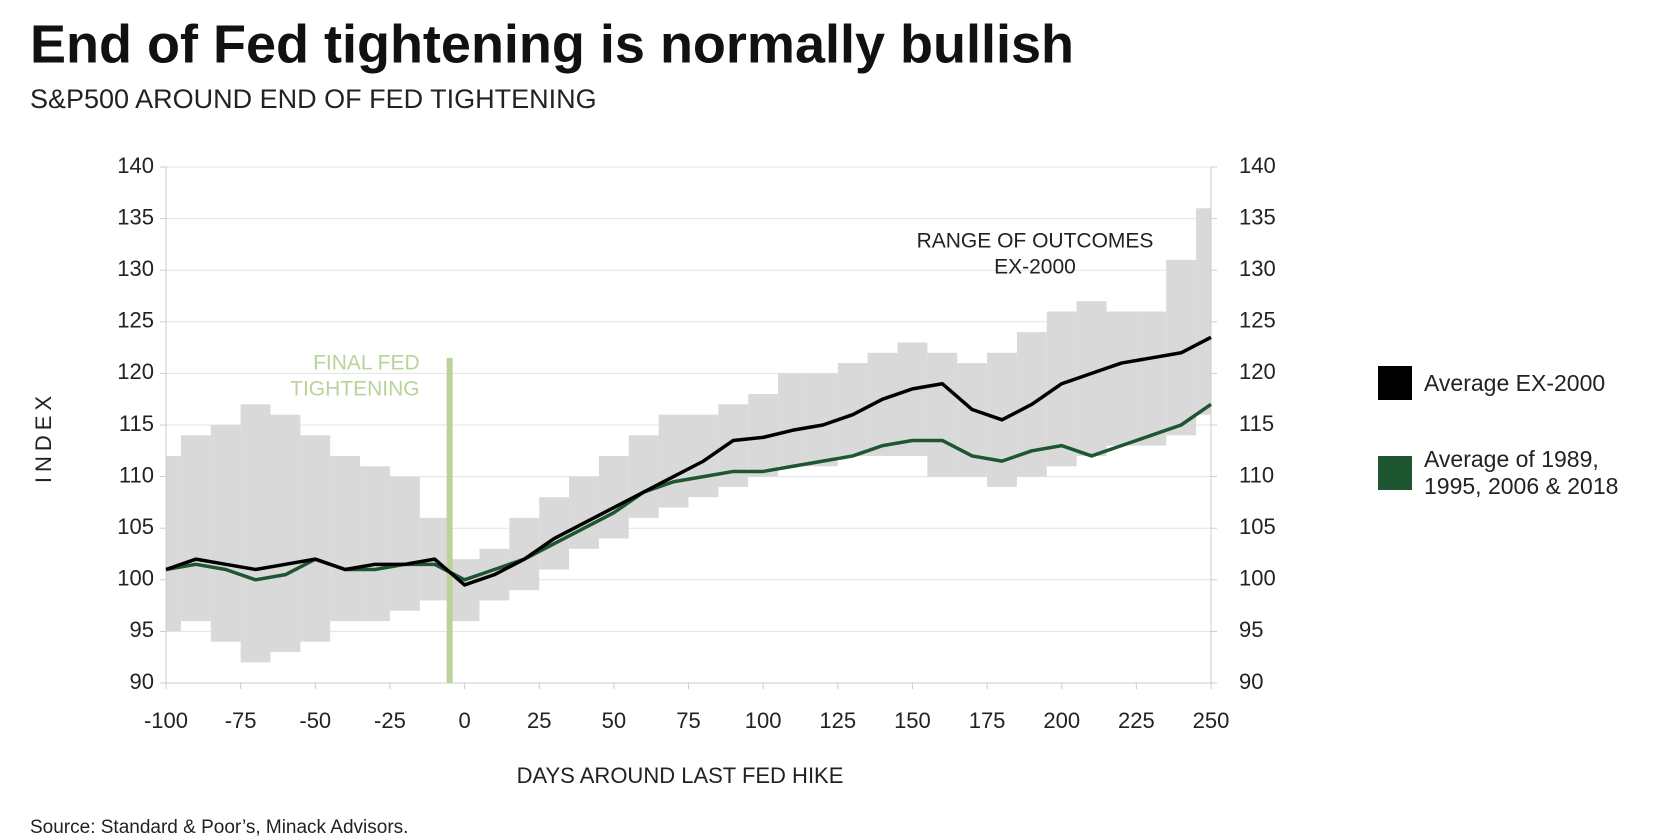  What do you see at coordinates (837, 720) in the screenshot?
I see `x-tick-label: 125` at bounding box center [837, 720].